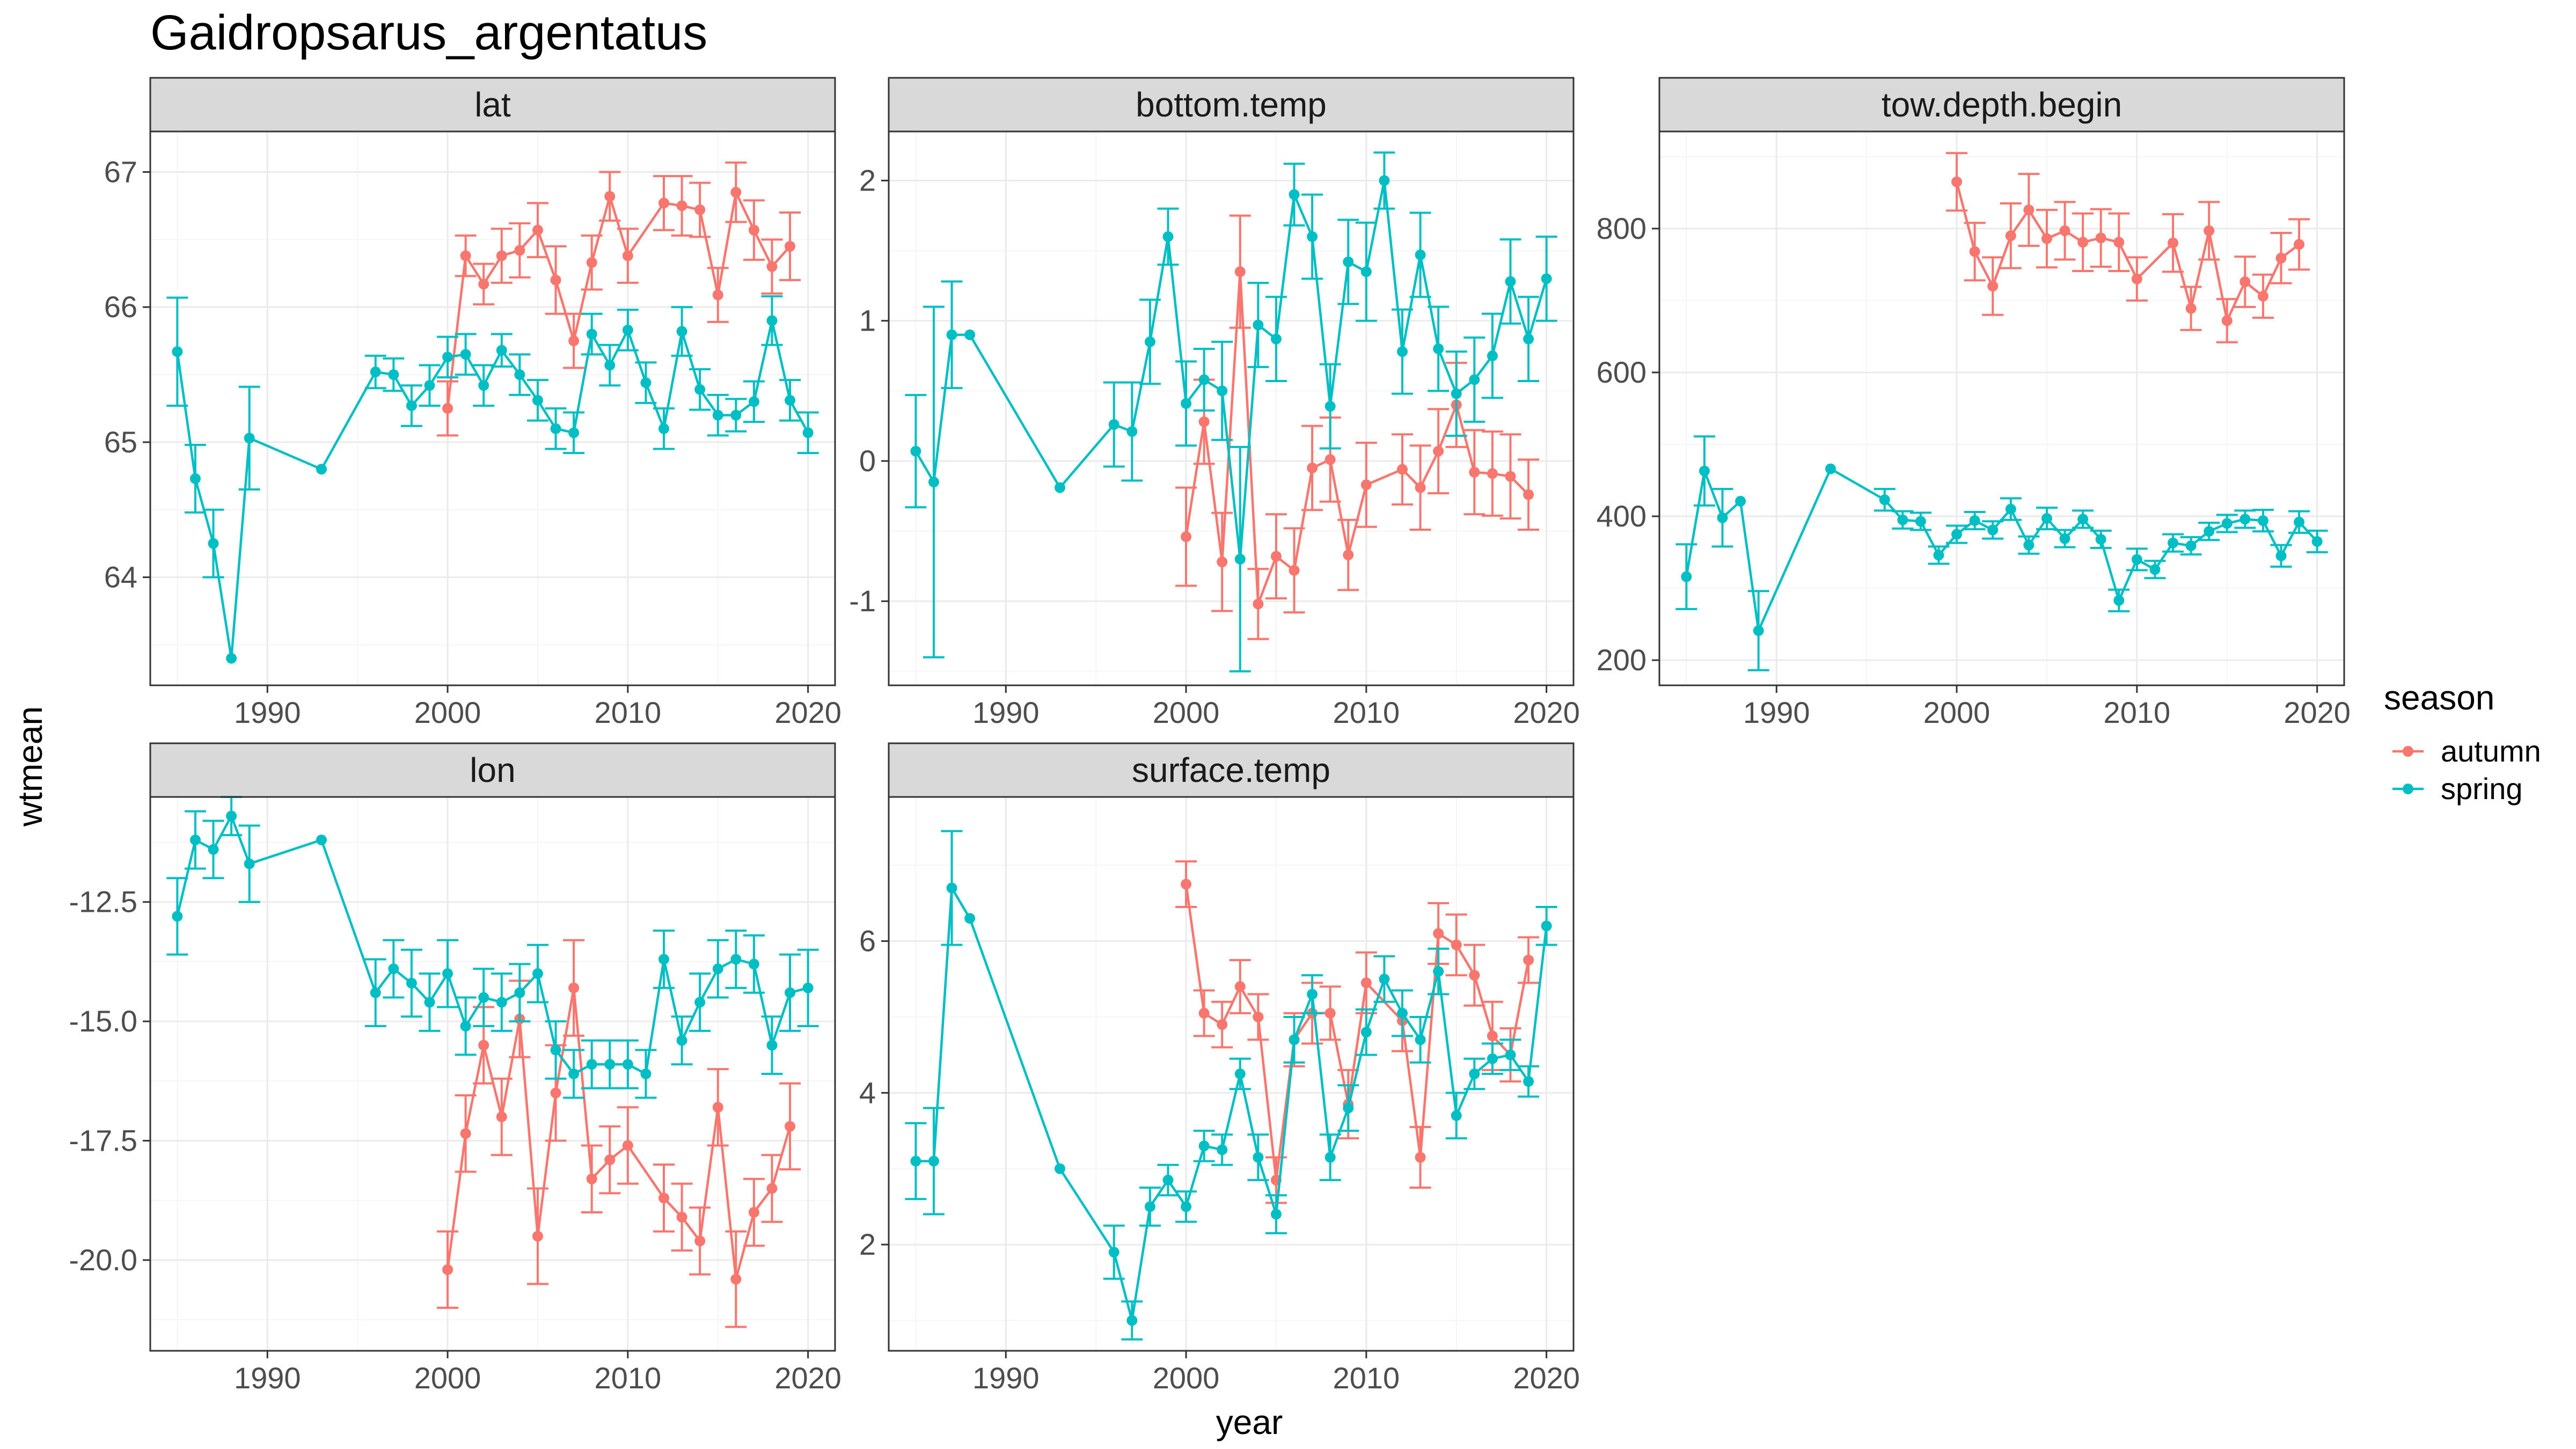 The image size is (2576, 1449). What do you see at coordinates (492, 770) in the screenshot?
I see `strip-label-lon: lon` at bounding box center [492, 770].